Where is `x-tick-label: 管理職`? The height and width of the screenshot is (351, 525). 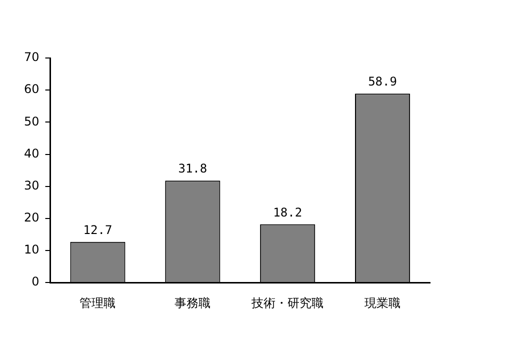 x-tick-label: 管理職 is located at coordinates (98, 303).